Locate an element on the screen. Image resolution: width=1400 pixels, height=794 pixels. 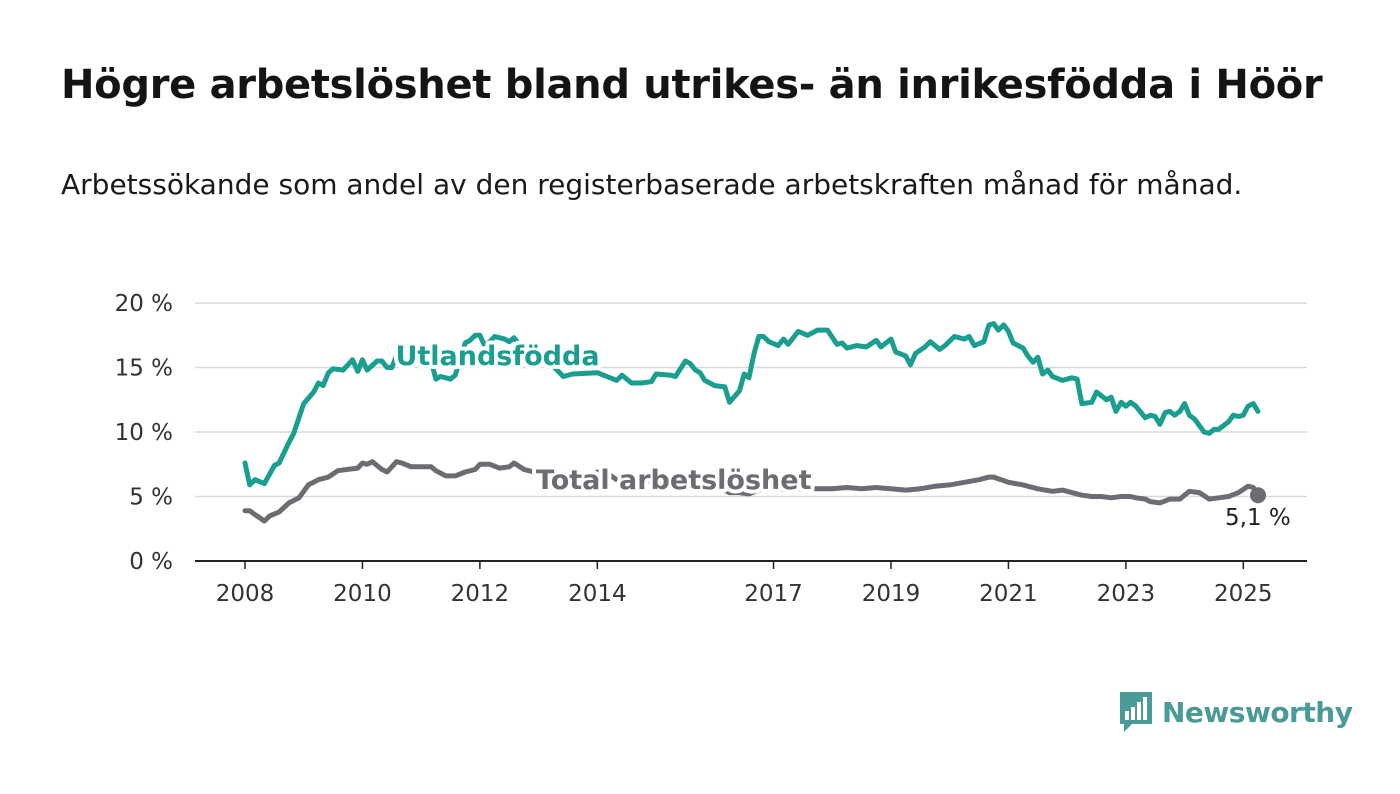
x-tick-label: 2021 is located at coordinates (1008, 594).